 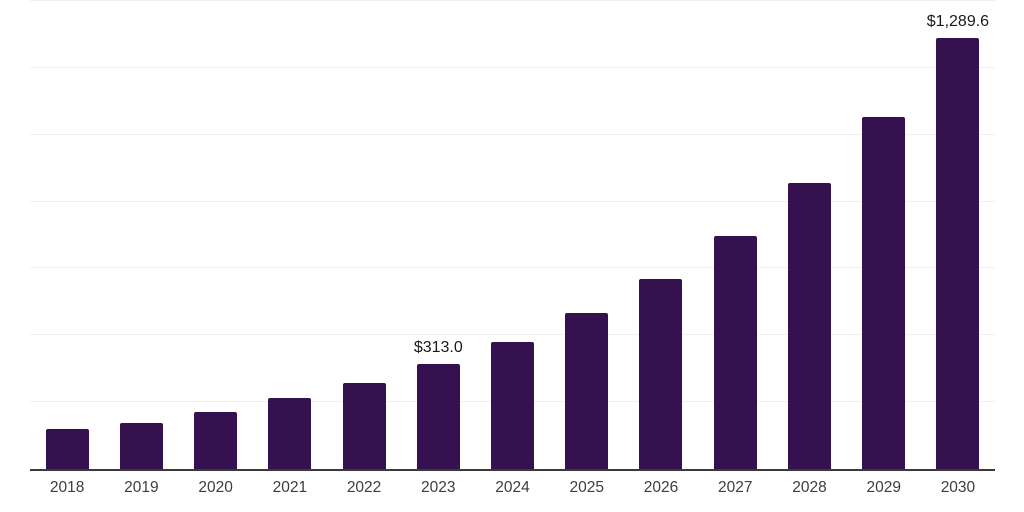 I want to click on bar-2022, so click(x=364, y=426).